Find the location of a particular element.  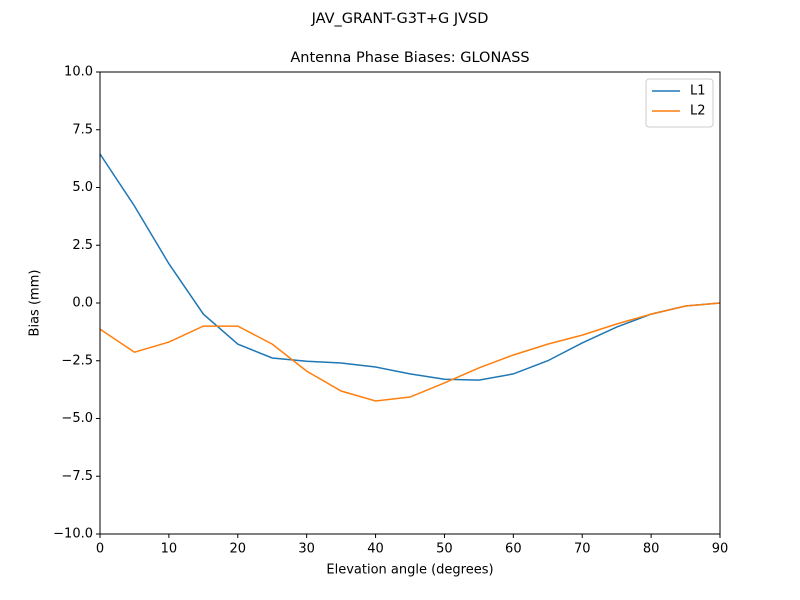

y-tick-label: −2.5 is located at coordinates (77, 360).